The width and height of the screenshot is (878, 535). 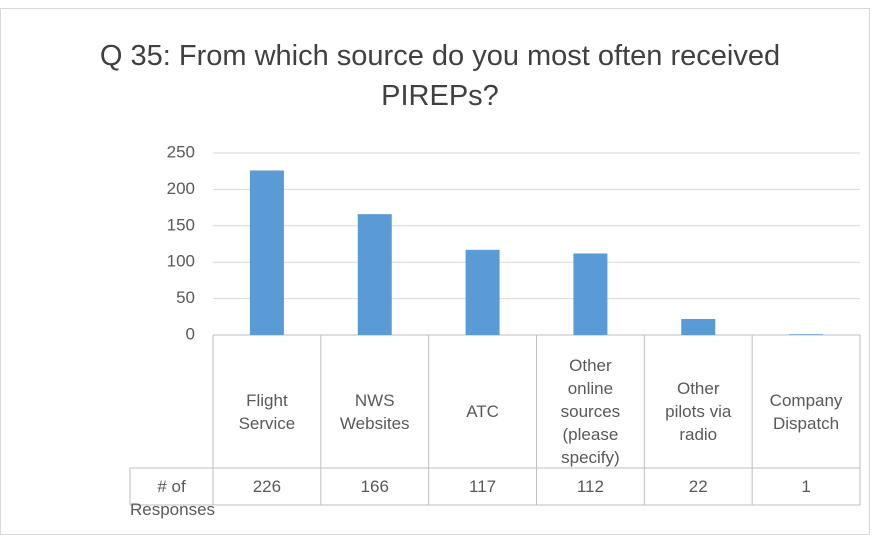 What do you see at coordinates (181, 224) in the screenshot?
I see `y-tick-label: 150` at bounding box center [181, 224].